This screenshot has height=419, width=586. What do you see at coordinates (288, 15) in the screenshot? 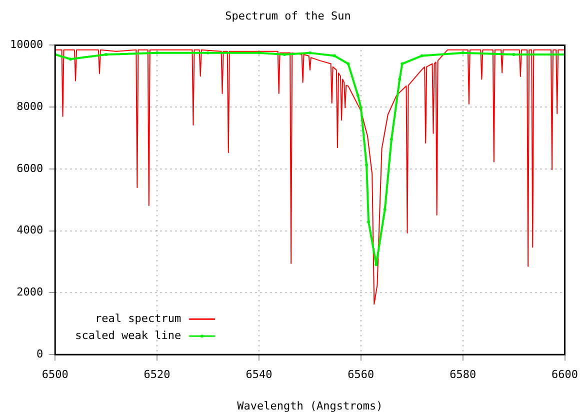
I see `chart-title: Spectrum of the Sun` at bounding box center [288, 15].